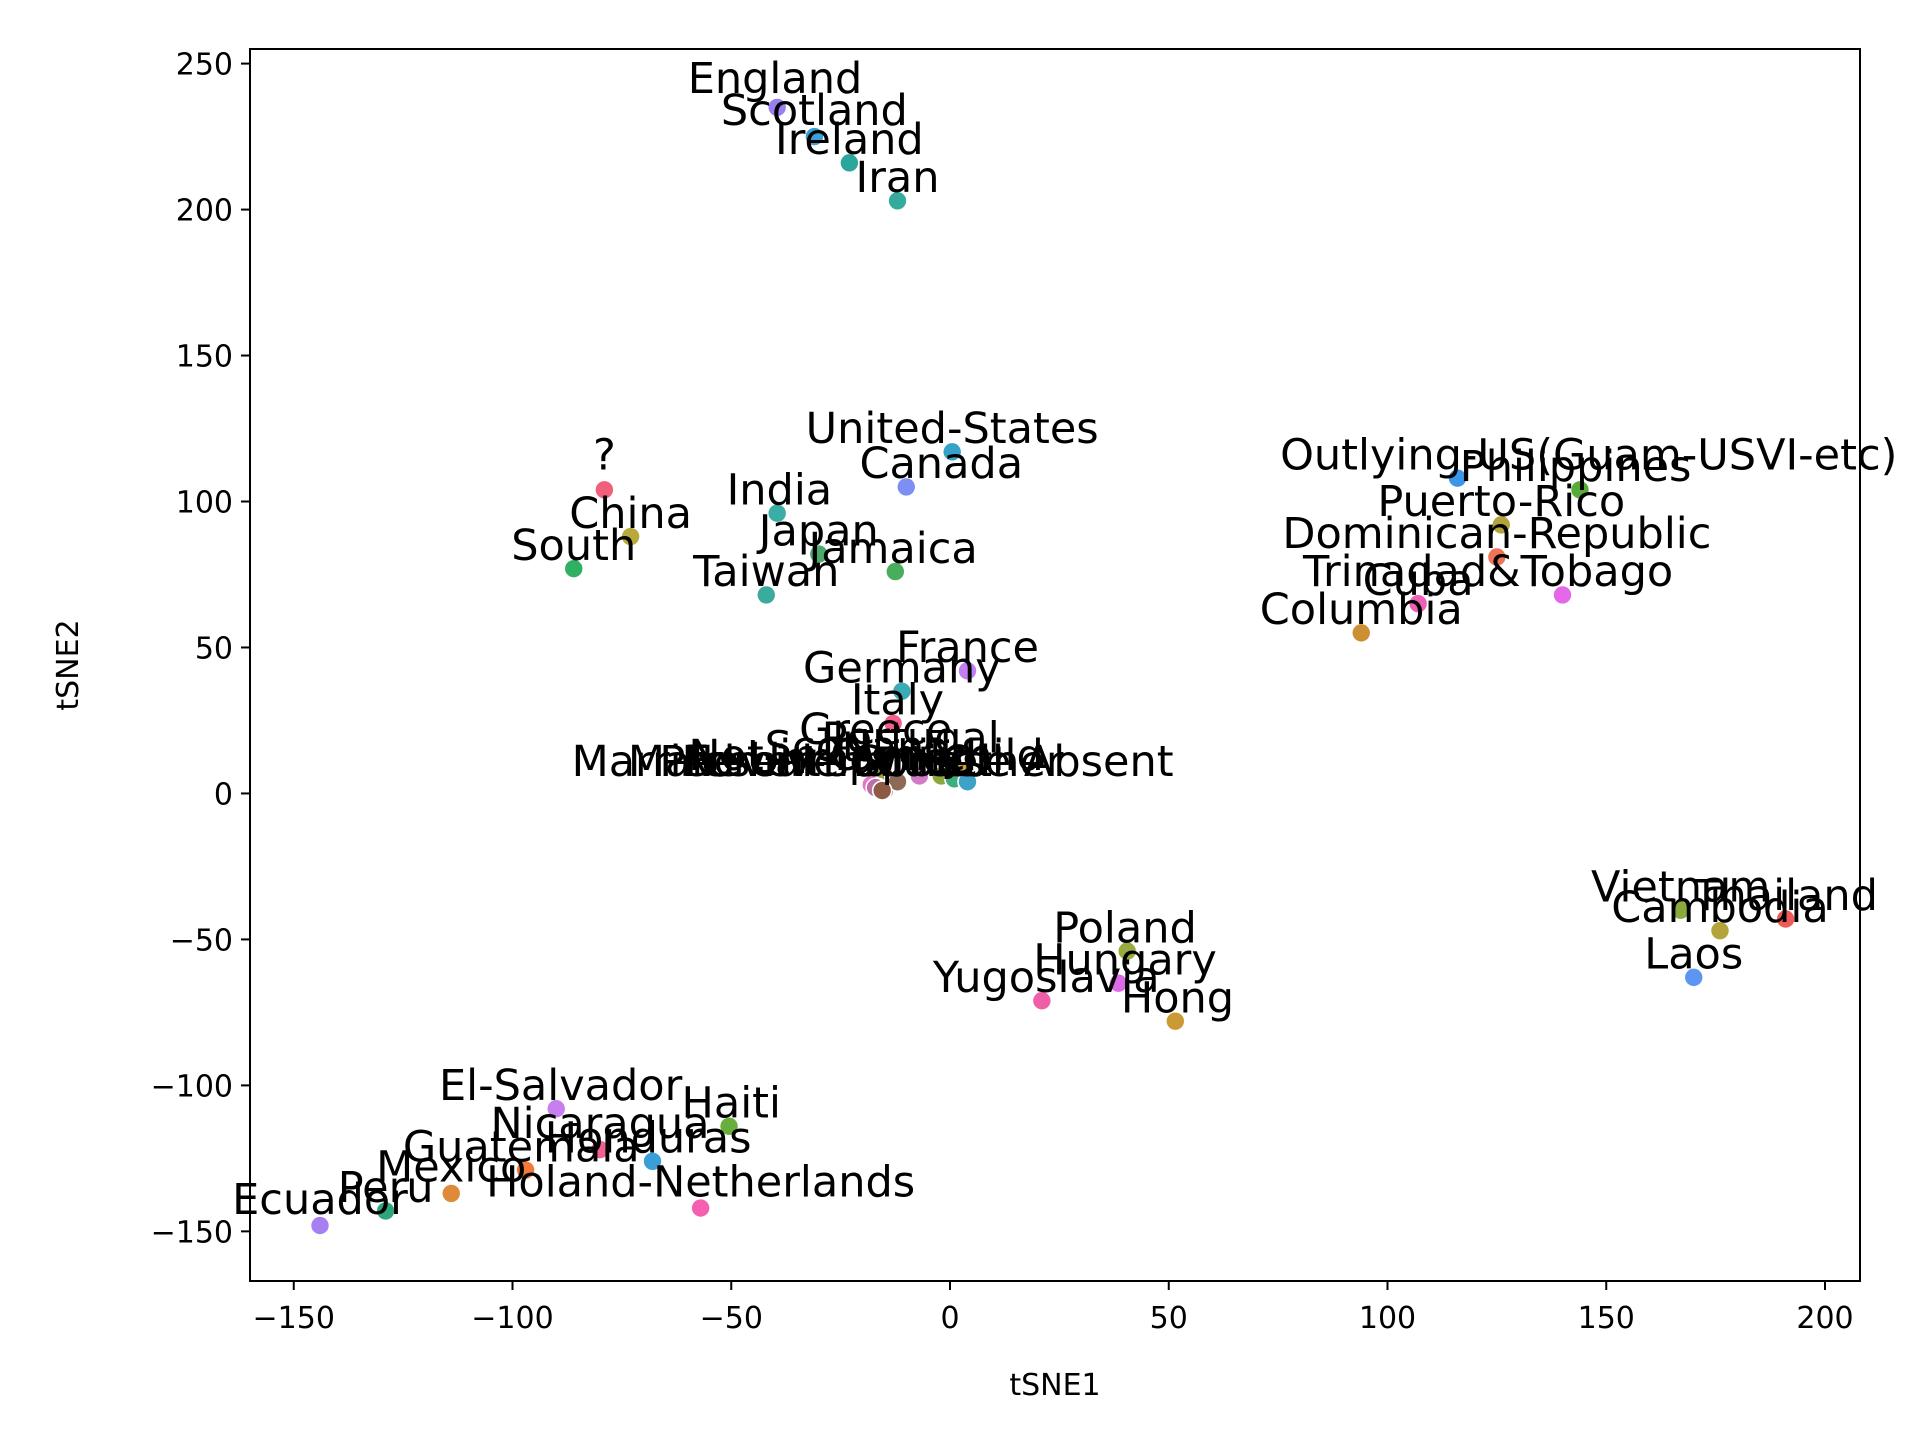 The height and width of the screenshot is (1440, 1920). What do you see at coordinates (892, 549) in the screenshot?
I see `point-label: Jamaica` at bounding box center [892, 549].